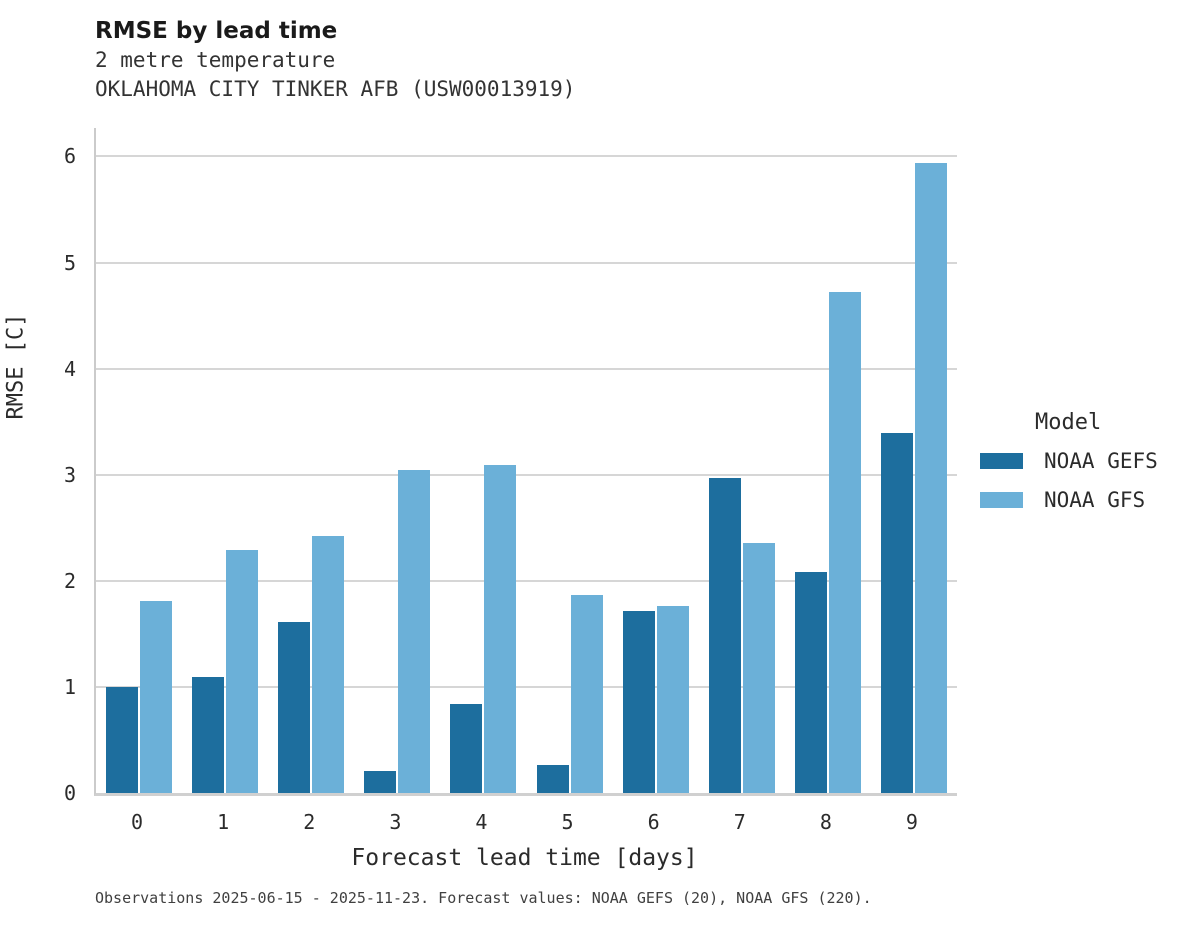 This screenshot has height=928, width=1195. Describe the element at coordinates (526, 368) in the screenshot. I see `gridline-y4` at that location.